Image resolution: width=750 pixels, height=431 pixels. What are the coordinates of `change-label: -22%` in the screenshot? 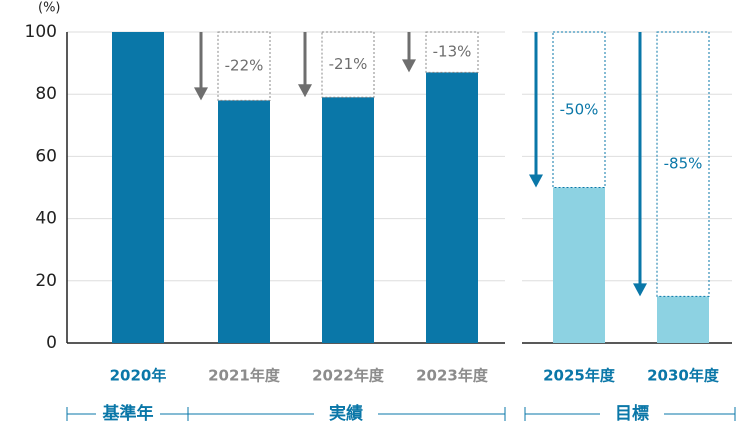 It's located at (244, 66).